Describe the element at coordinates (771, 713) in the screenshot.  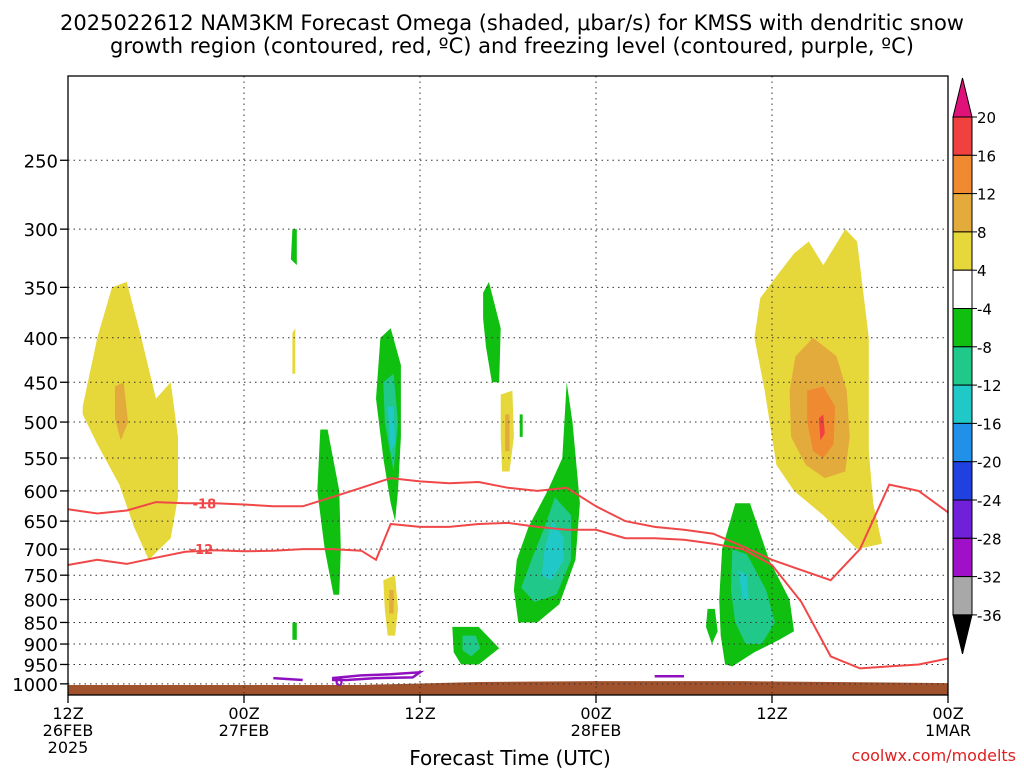
I see `x-tick-label-48: 12Z` at that location.